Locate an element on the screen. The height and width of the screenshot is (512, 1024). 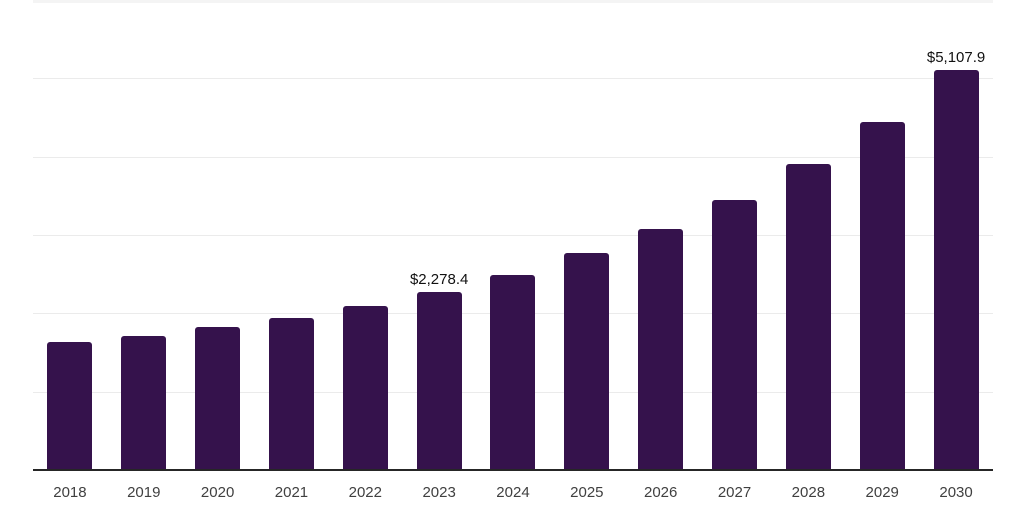
bar-2021 is located at coordinates (291, 394).